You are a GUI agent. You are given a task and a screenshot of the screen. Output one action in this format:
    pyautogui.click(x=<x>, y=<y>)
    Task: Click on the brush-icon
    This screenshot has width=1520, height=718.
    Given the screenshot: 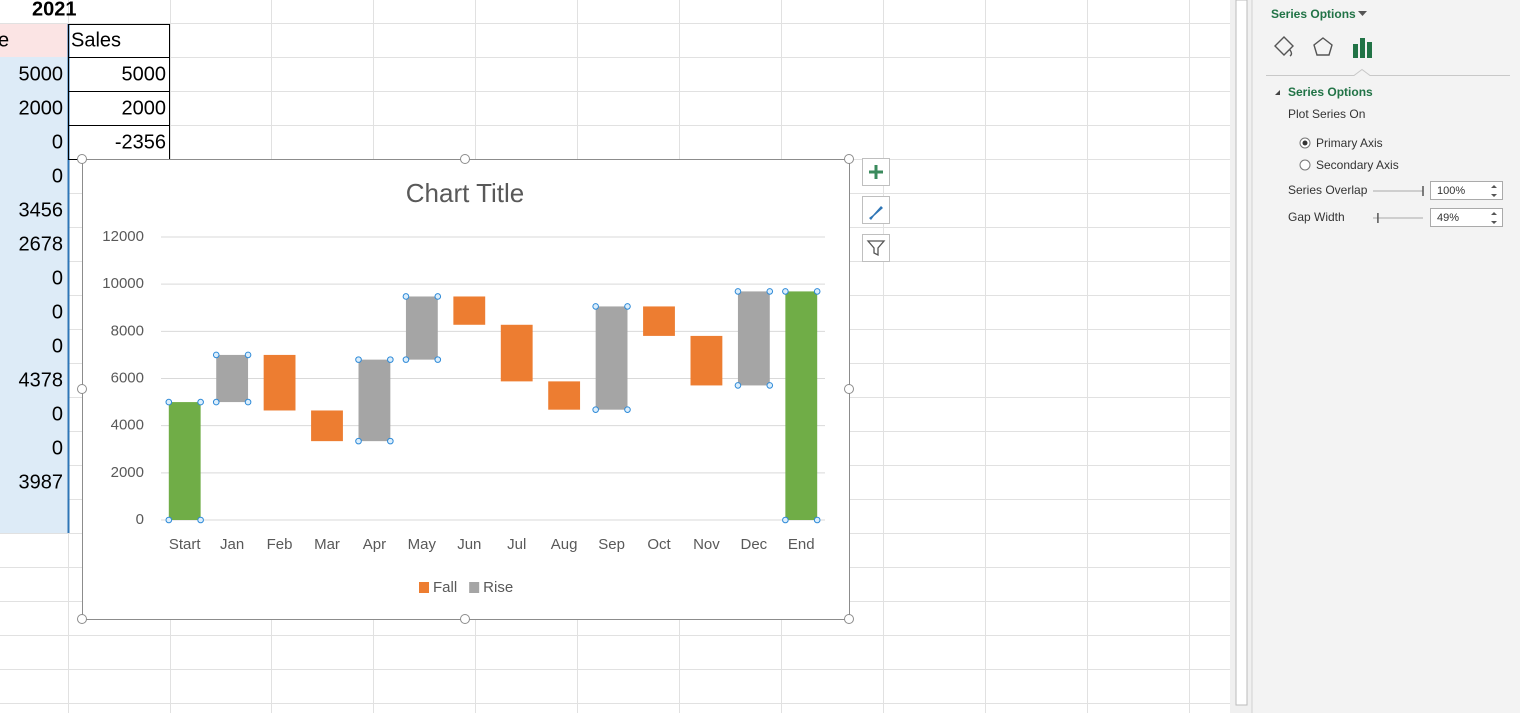 What is the action you would take?
    pyautogui.click(x=876, y=213)
    